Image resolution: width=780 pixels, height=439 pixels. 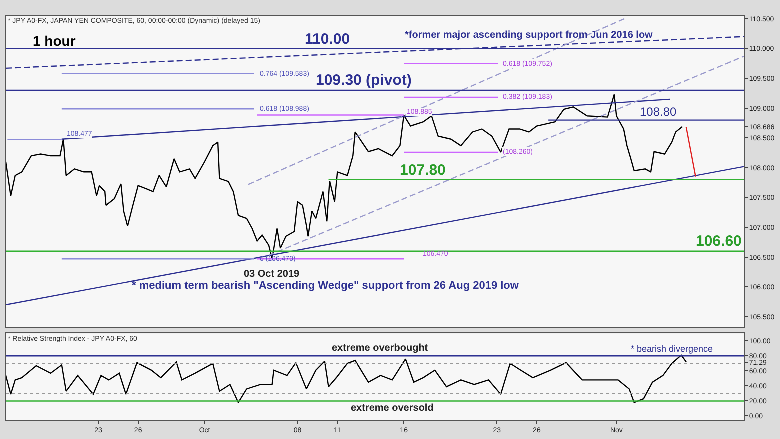 What do you see at coordinates (54, 41) in the screenshot?
I see `annotation: 1 hour` at bounding box center [54, 41].